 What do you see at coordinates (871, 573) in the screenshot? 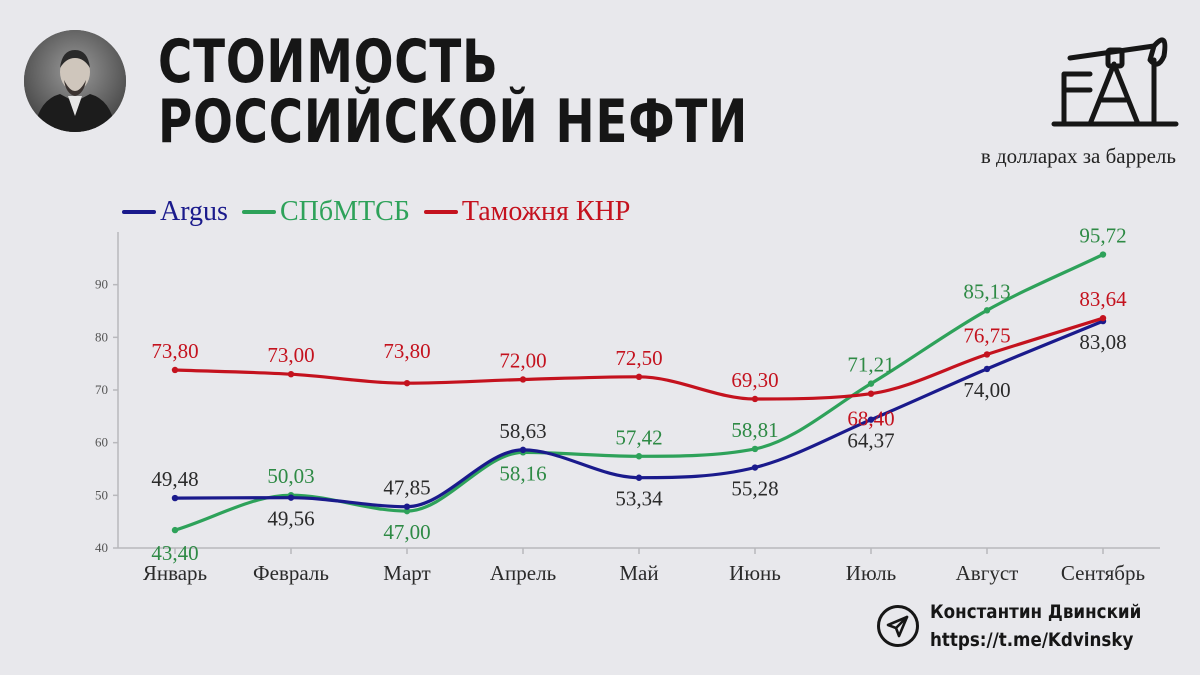
I see `x-tick-label: Июль` at bounding box center [871, 573].